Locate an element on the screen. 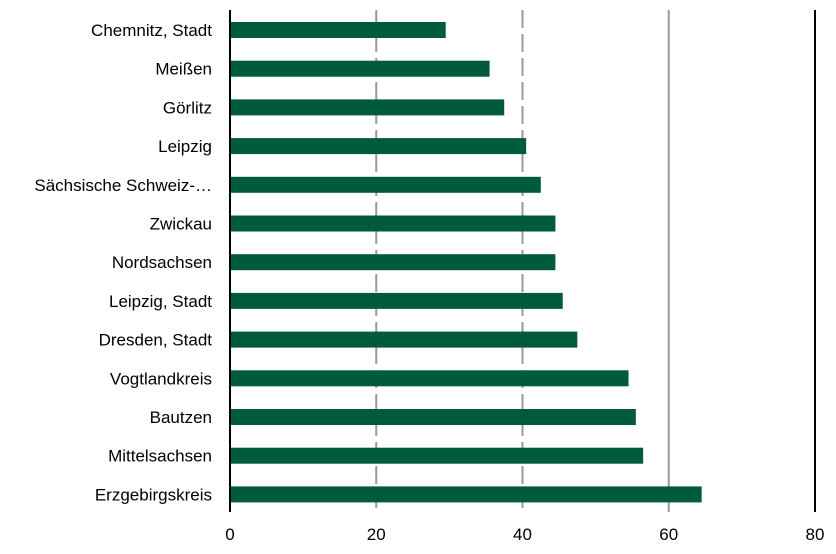 The width and height of the screenshot is (836, 554). category-label: Zwickau is located at coordinates (181, 224).